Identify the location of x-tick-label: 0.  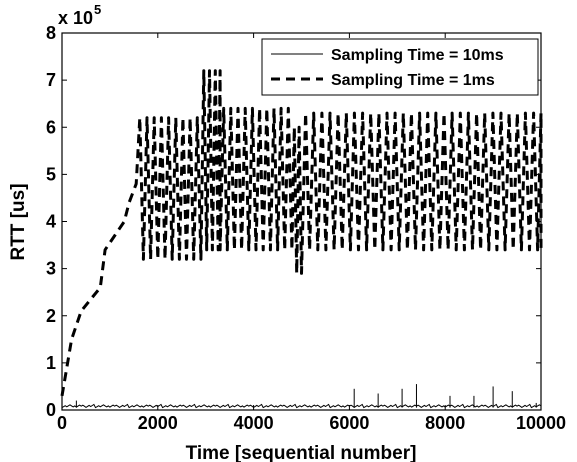
(62, 423).